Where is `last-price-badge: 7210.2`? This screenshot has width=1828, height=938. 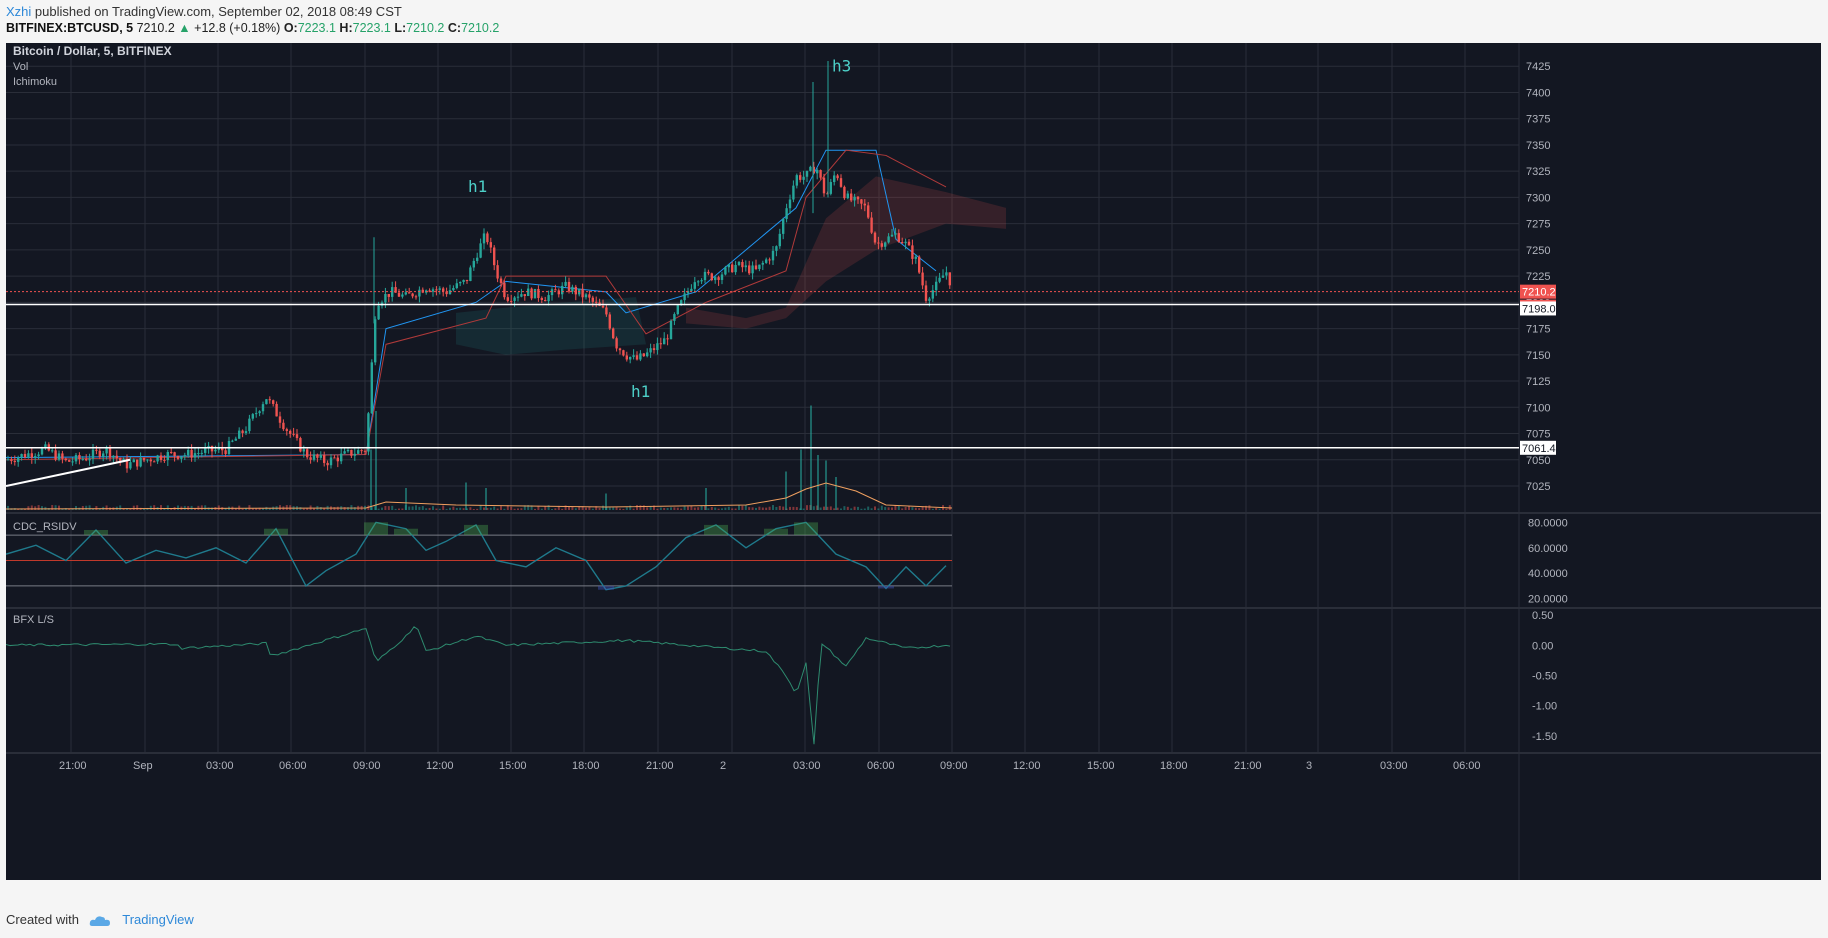
last-price-badge: 7210.2 is located at coordinates (1539, 293).